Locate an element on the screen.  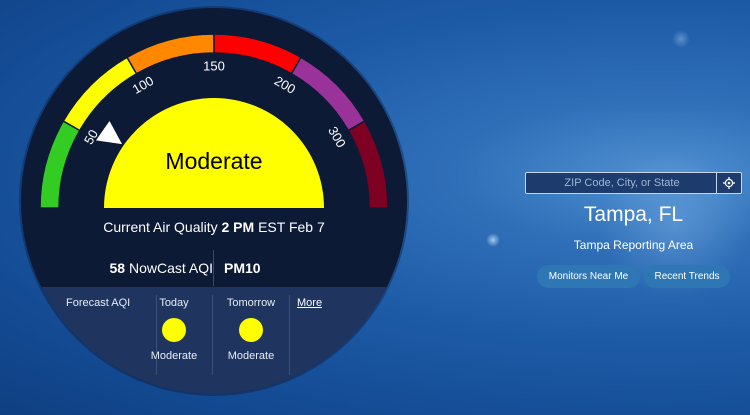
forecast-tomorrow-dot is located at coordinates (251, 330).